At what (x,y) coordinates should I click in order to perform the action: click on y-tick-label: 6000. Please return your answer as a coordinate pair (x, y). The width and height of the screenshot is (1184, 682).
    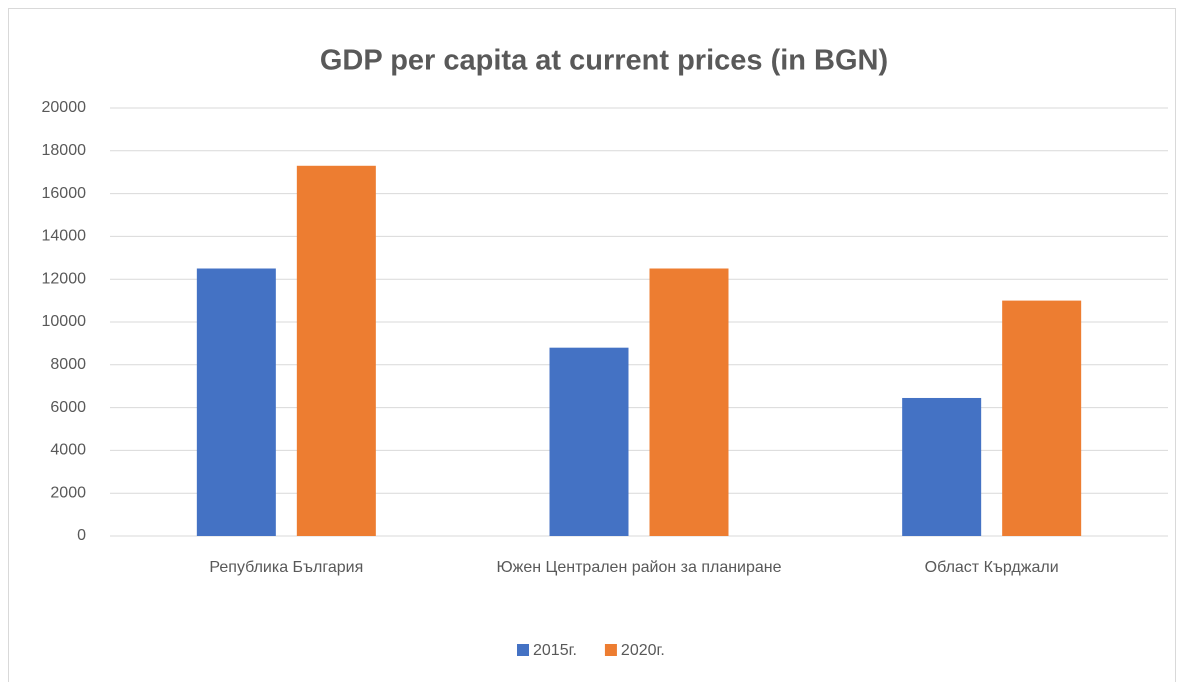
    Looking at the image, I should click on (68, 407).